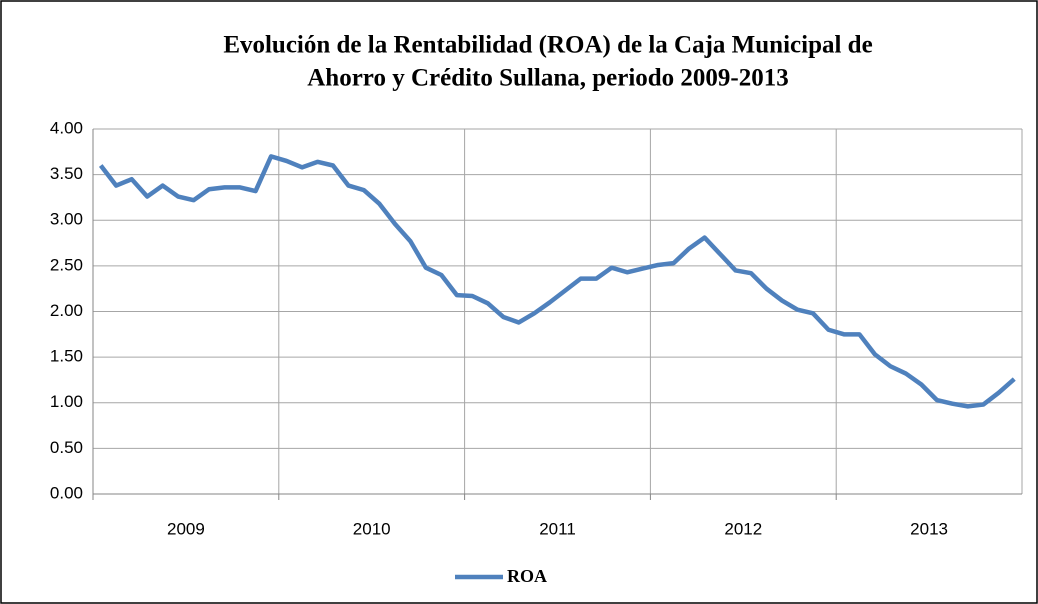 The width and height of the screenshot is (1038, 604). I want to click on y-tick-label: 3.00, so click(66, 219).